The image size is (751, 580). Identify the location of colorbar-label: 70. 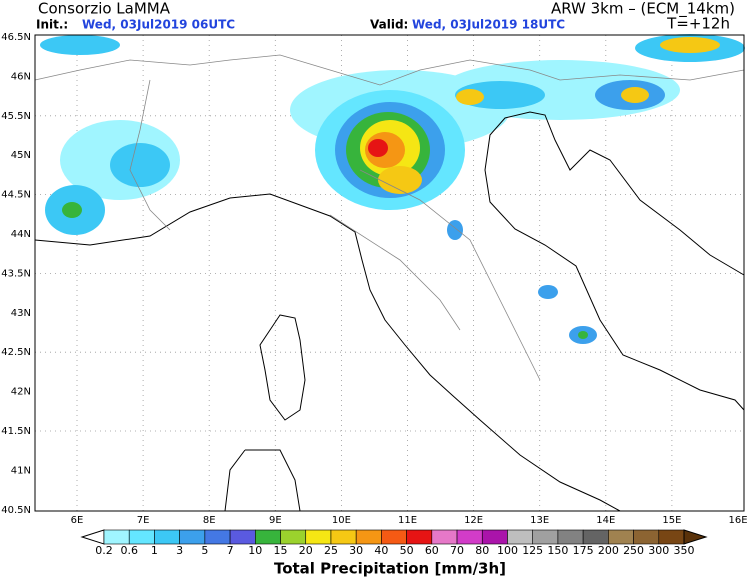
(457, 550).